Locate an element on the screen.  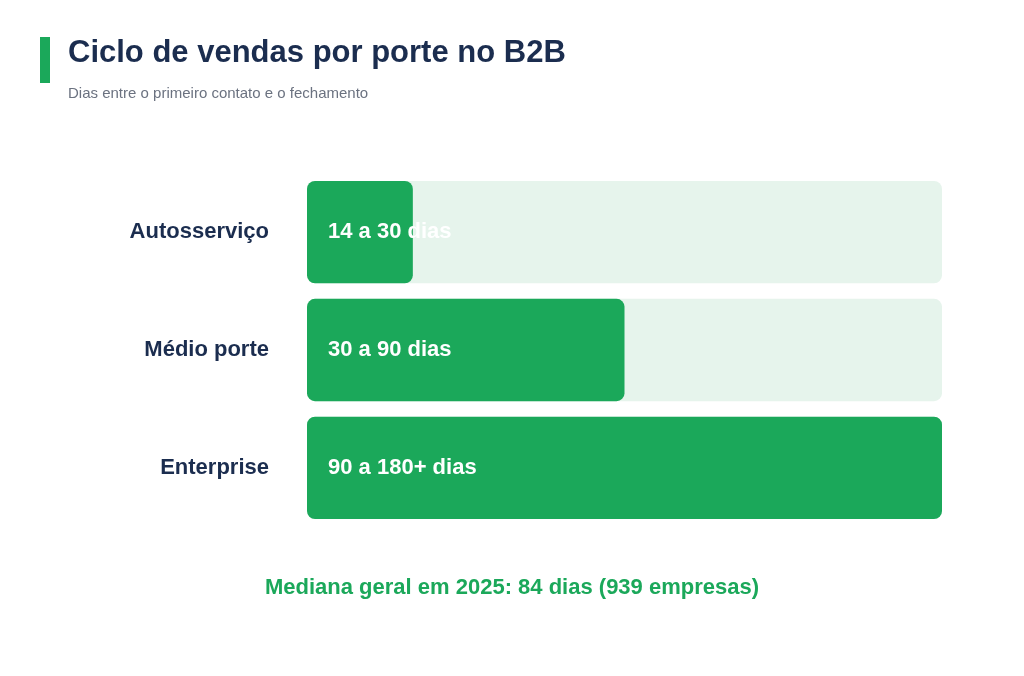
y-tick-label: Enterprise is located at coordinates (214, 466).